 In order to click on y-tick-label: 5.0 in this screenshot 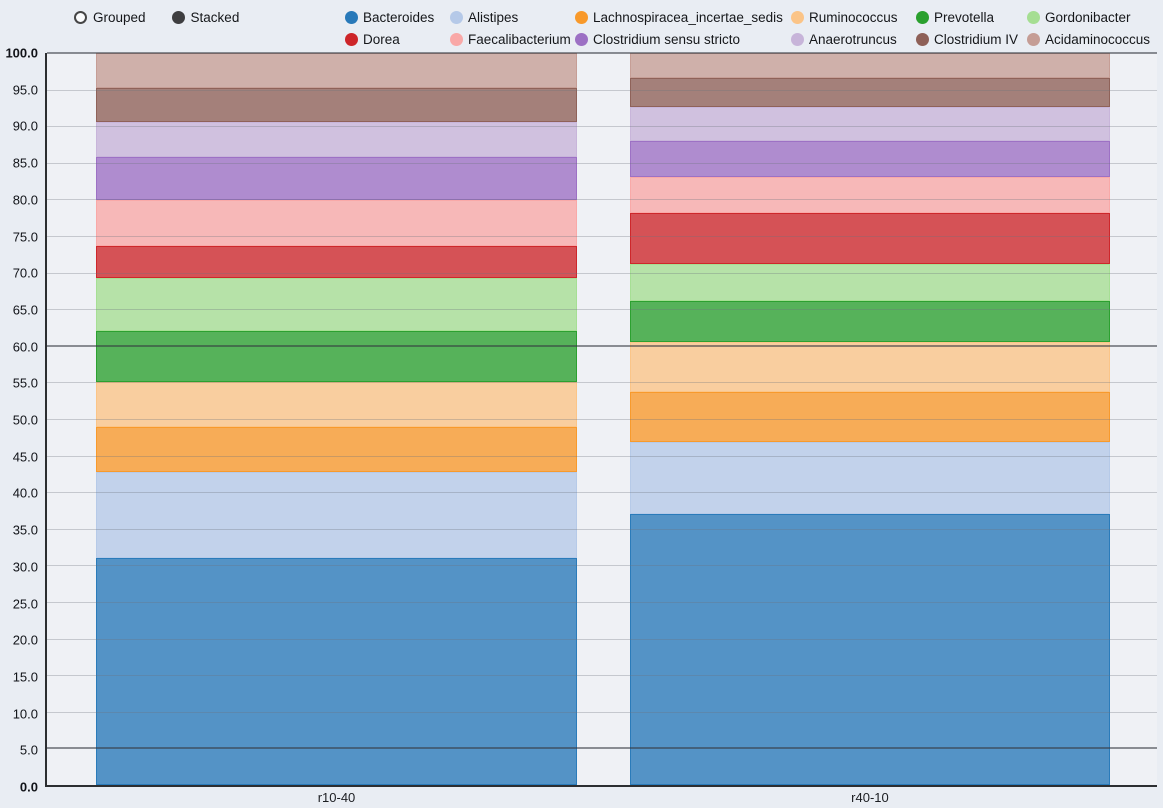, I will do `click(28, 750)`.